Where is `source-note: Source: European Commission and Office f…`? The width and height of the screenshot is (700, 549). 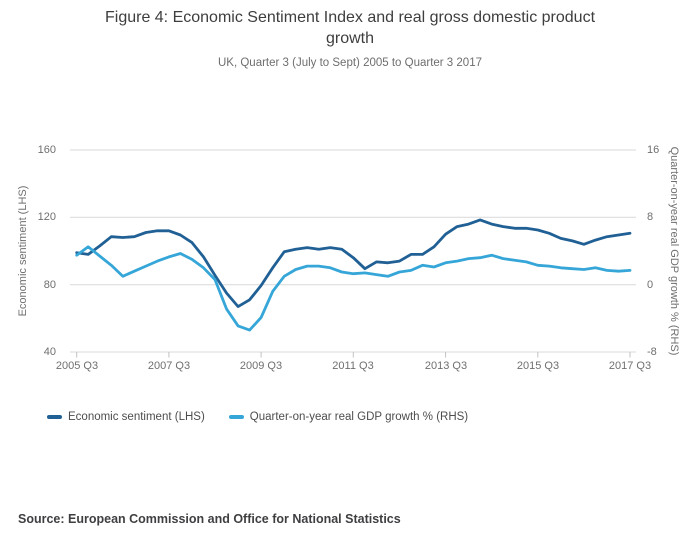 source-note: Source: European Commission and Office f… is located at coordinates (209, 519).